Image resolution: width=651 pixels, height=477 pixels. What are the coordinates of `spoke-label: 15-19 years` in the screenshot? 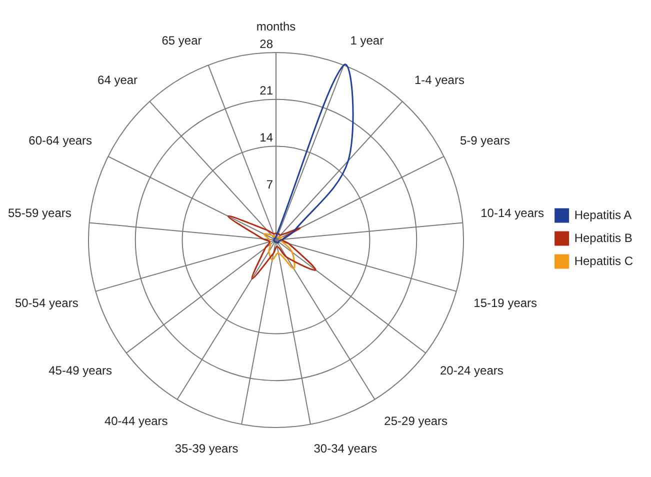 It's located at (506, 303).